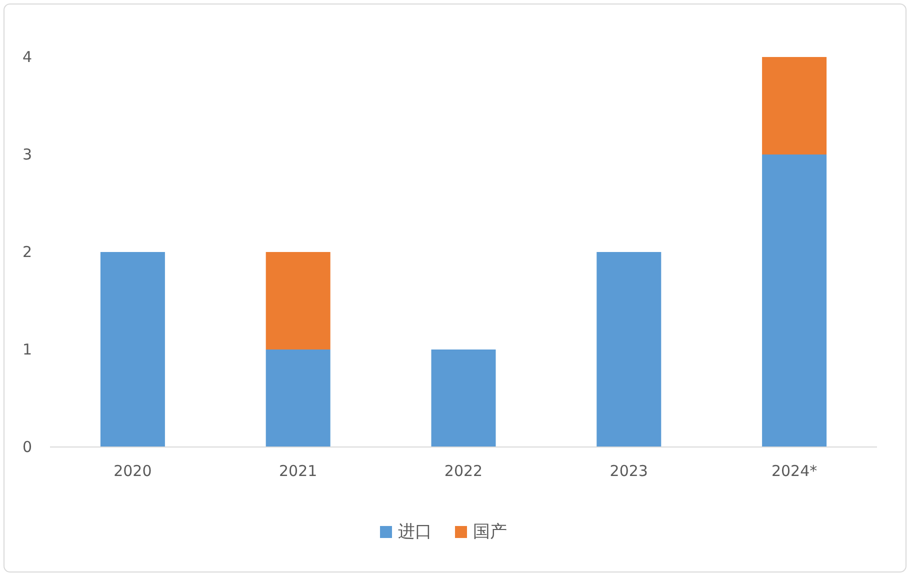 Image resolution: width=910 pixels, height=576 pixels. I want to click on x-tick-label: 2024*, so click(794, 471).